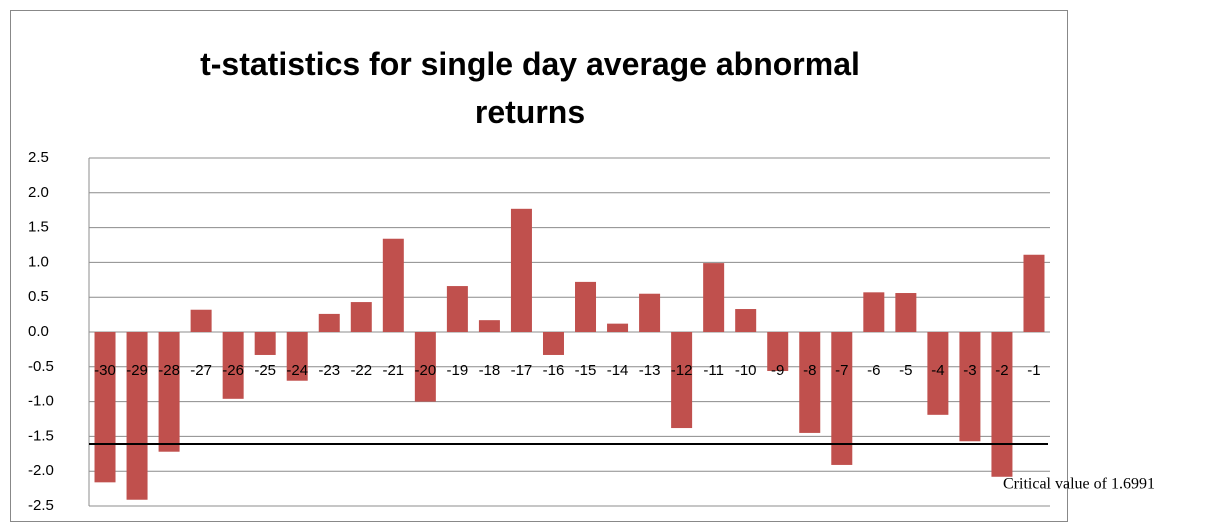  I want to click on x-tick-label: -13, so click(650, 370).